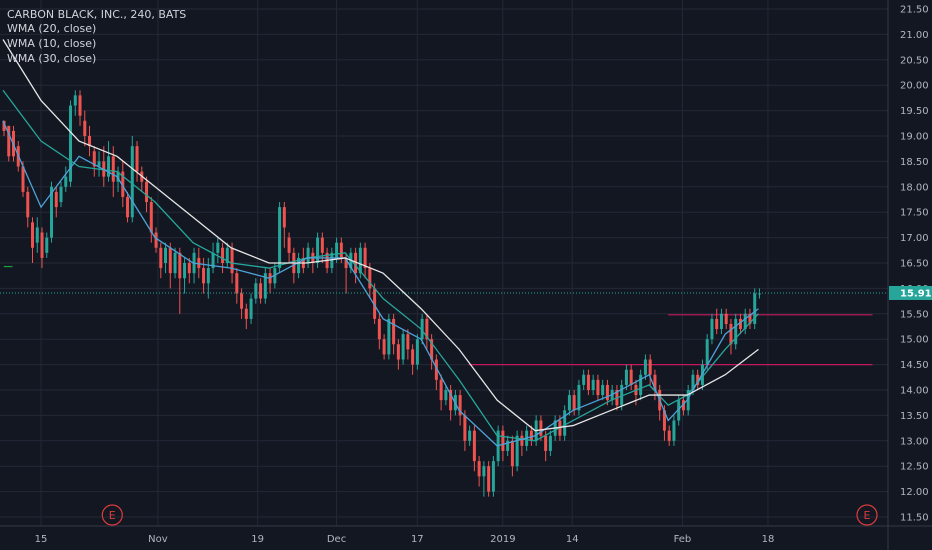 The image size is (932, 550). I want to click on legend-wma-10: WMA (10, close), so click(51, 43).